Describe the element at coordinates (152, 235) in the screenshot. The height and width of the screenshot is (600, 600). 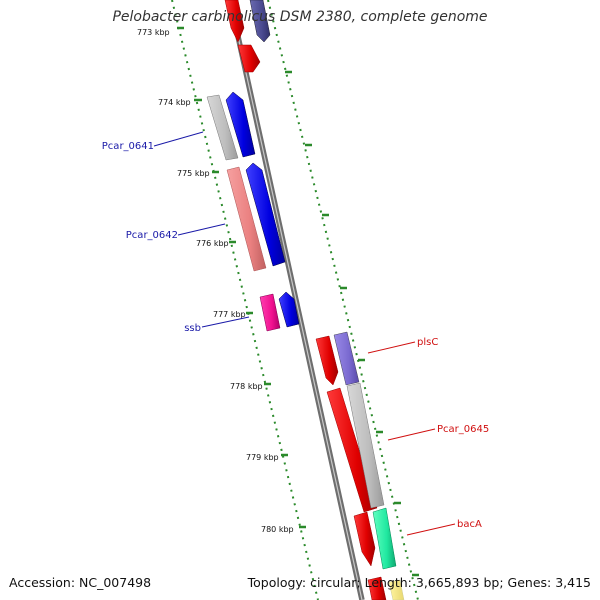
I see `gene-label-pcar-0642: Pcar_0642` at that location.